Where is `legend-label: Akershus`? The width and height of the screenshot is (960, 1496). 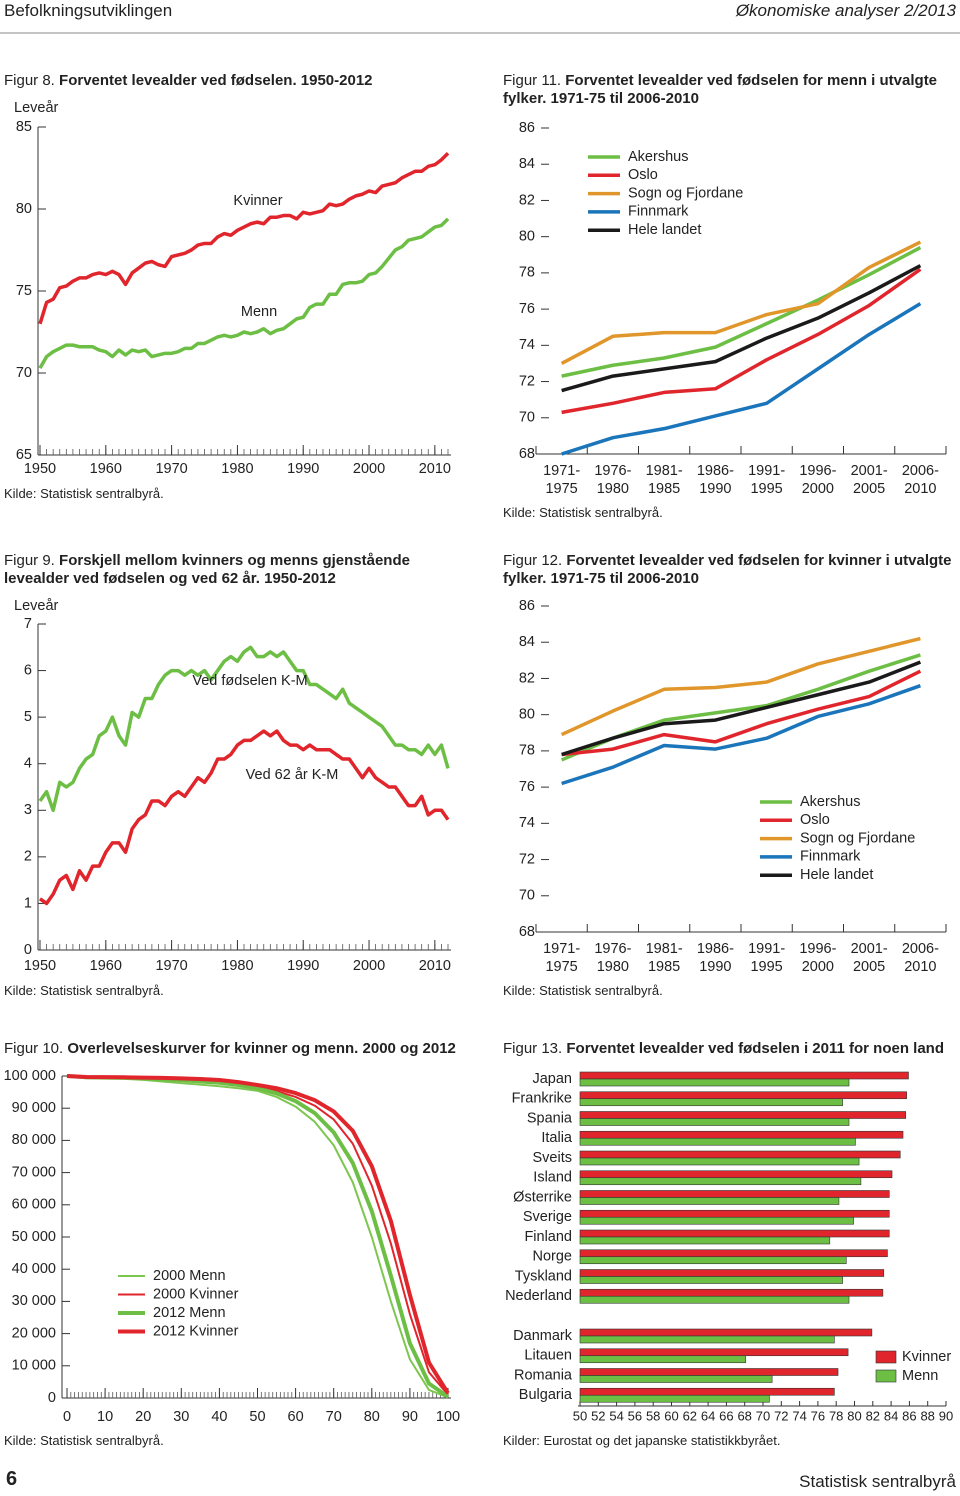
legend-label: Akershus is located at coordinates (830, 802).